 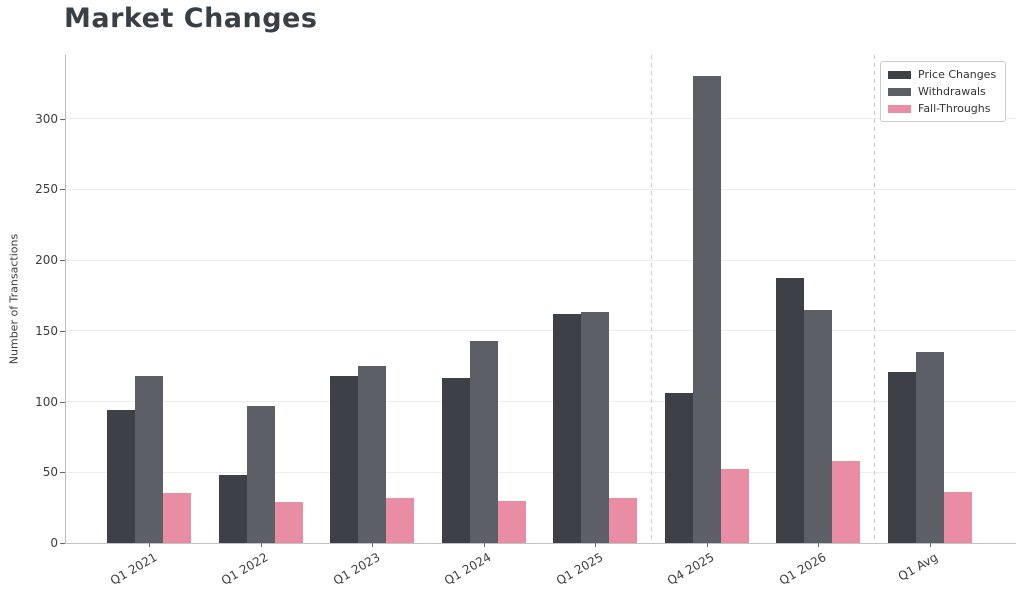 I want to click on x-tick-label: Q4 2025, so click(x=691, y=569).